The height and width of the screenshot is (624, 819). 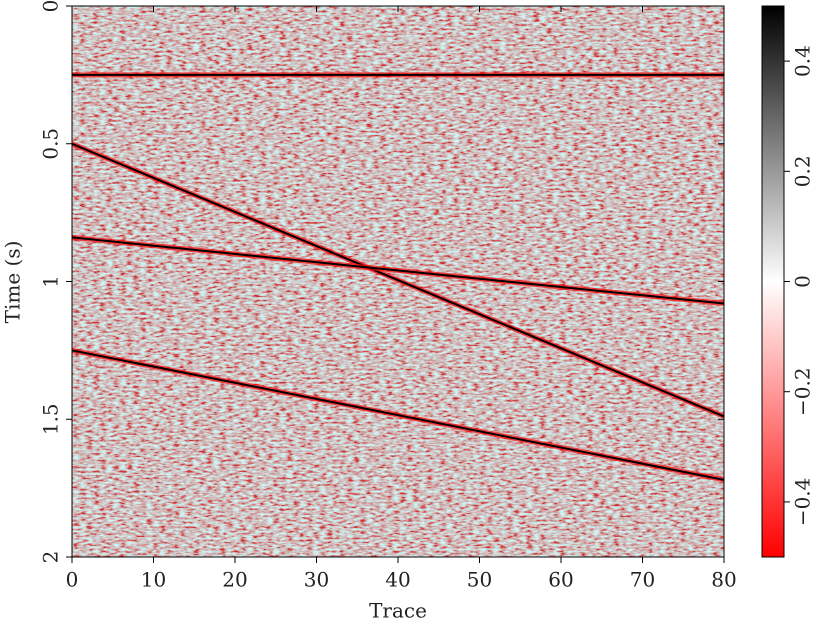 I want to click on colorbar-tick-label: 0.4, so click(x=803, y=61).